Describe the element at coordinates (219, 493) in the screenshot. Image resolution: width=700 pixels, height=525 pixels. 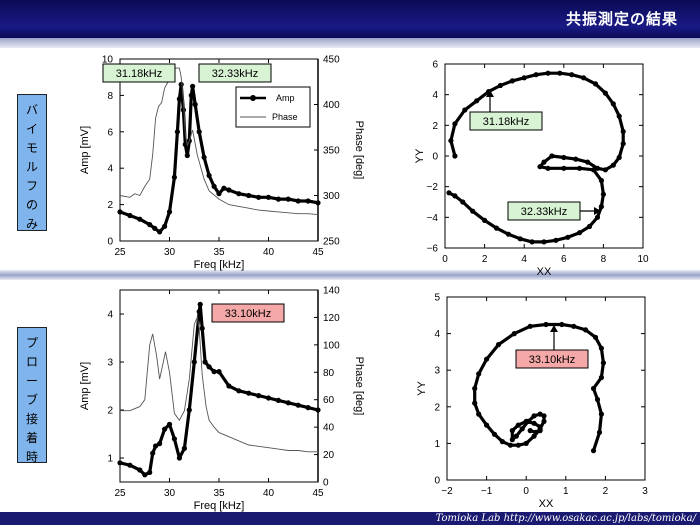
I see `x-tick-label: 35` at that location.